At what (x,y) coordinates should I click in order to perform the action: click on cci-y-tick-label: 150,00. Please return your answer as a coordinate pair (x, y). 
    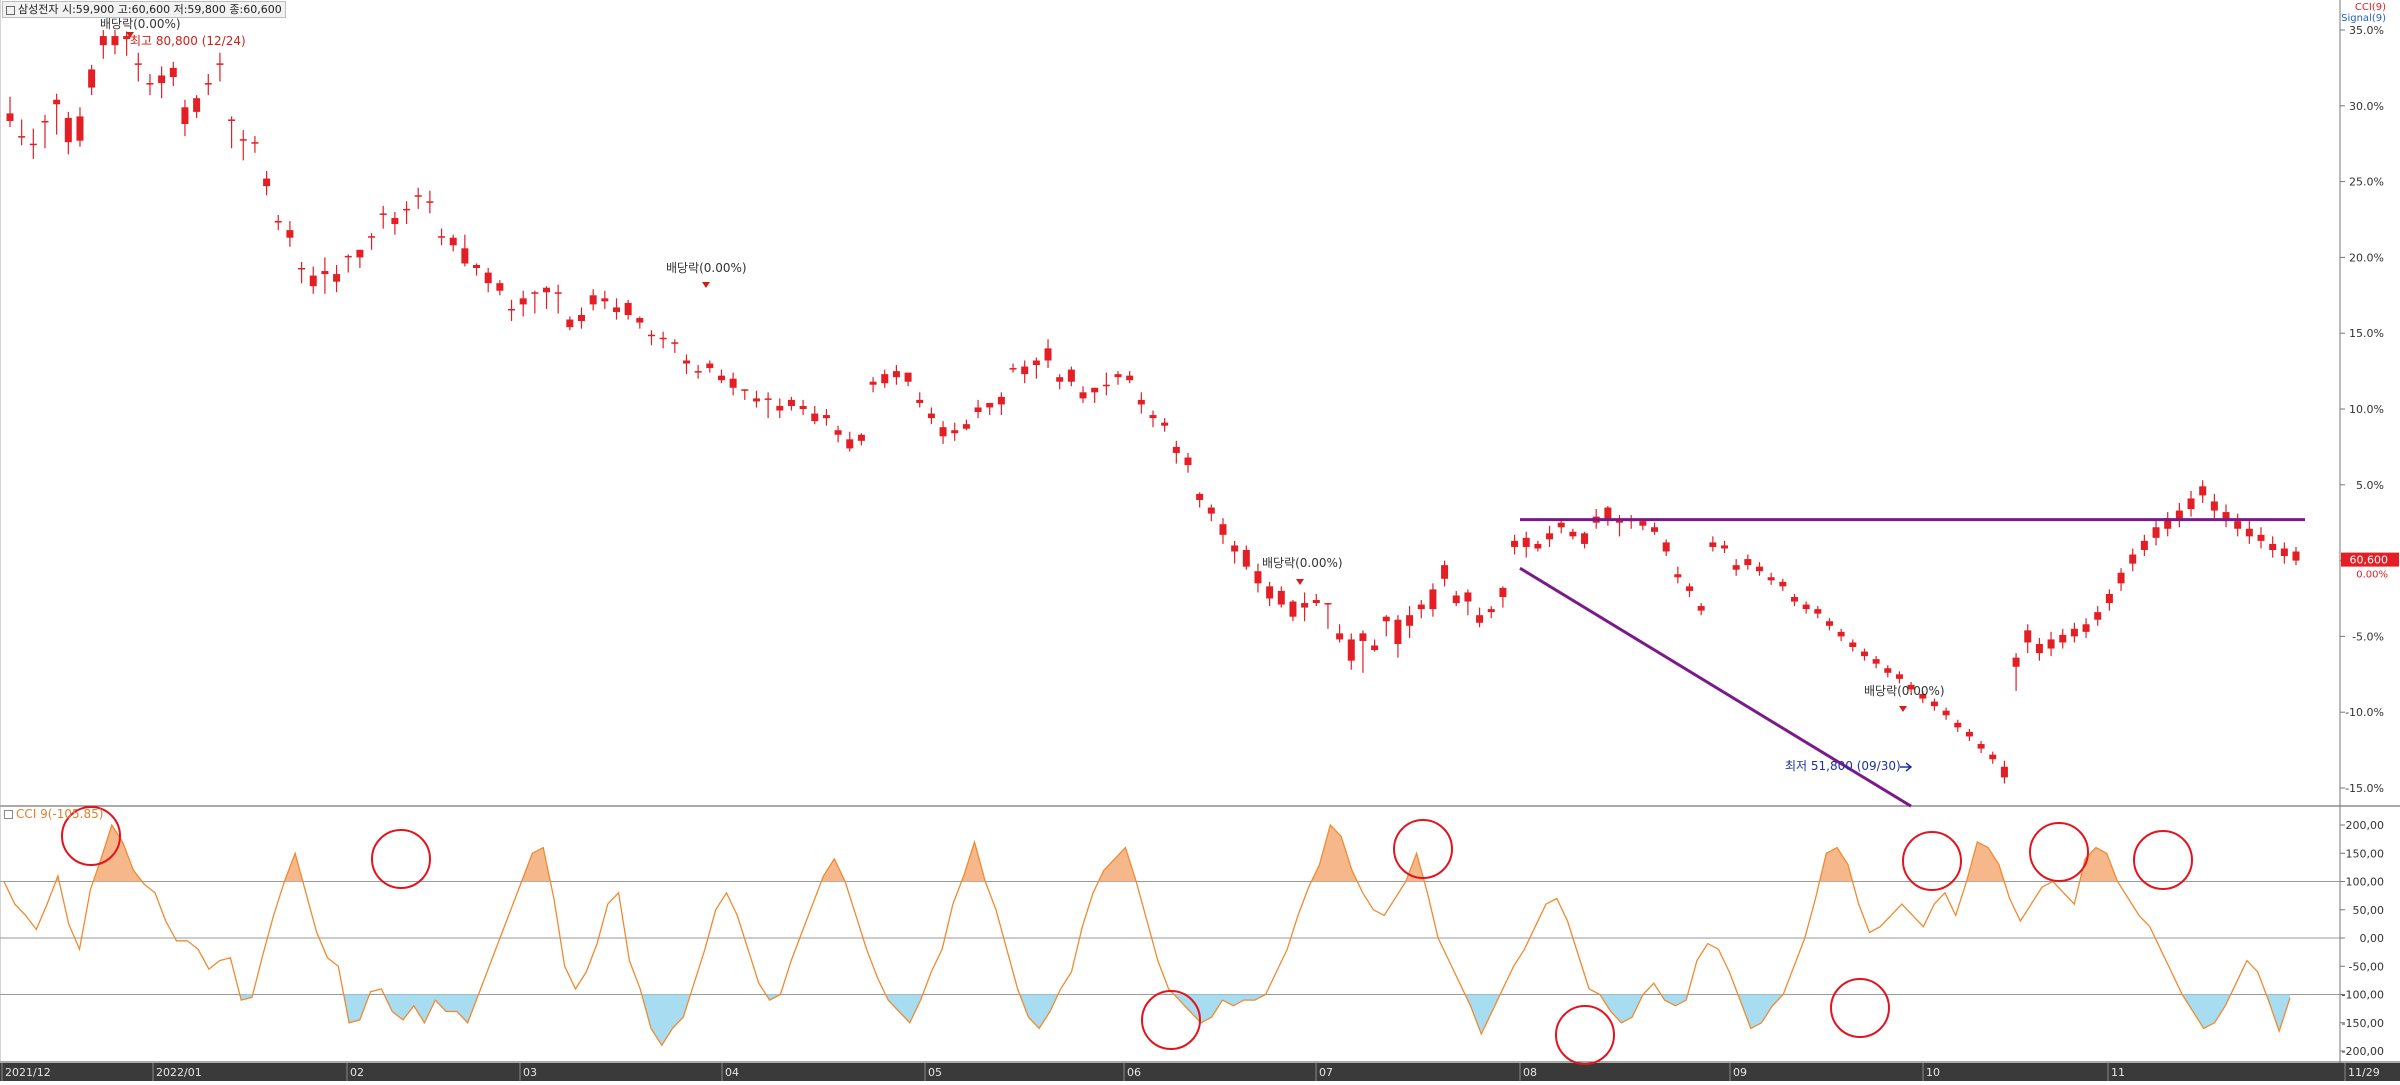
    Looking at the image, I should click on (2365, 853).